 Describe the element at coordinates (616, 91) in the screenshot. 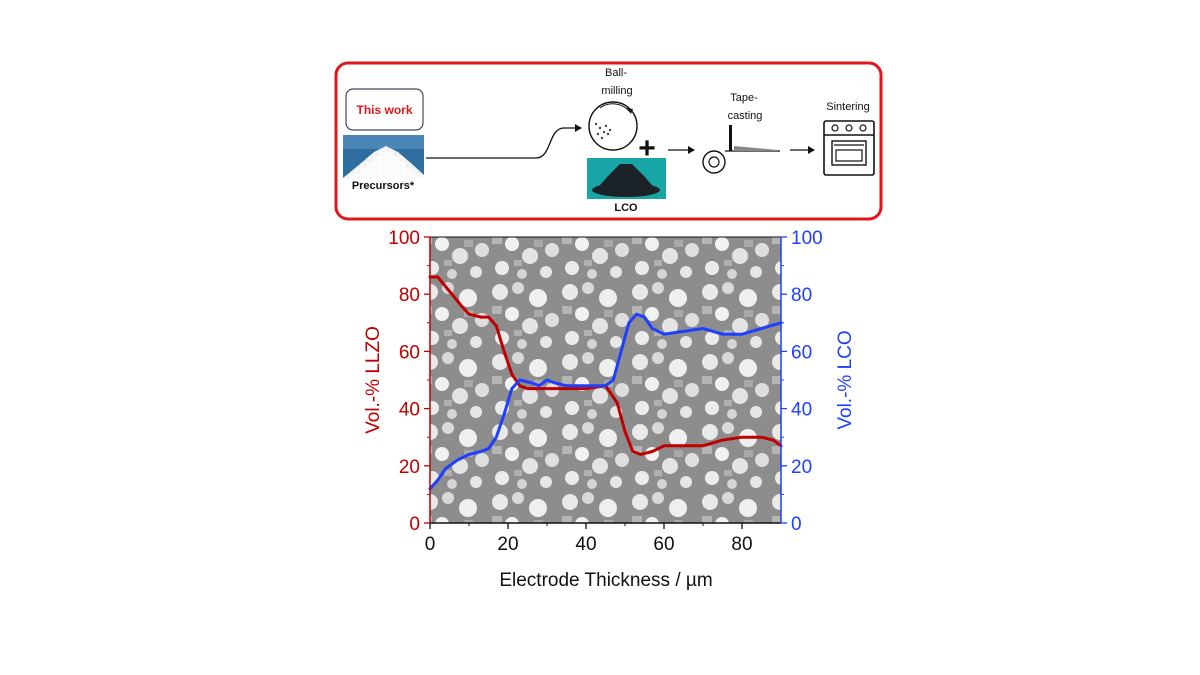

I see `ball-milling-label-2: milling` at that location.